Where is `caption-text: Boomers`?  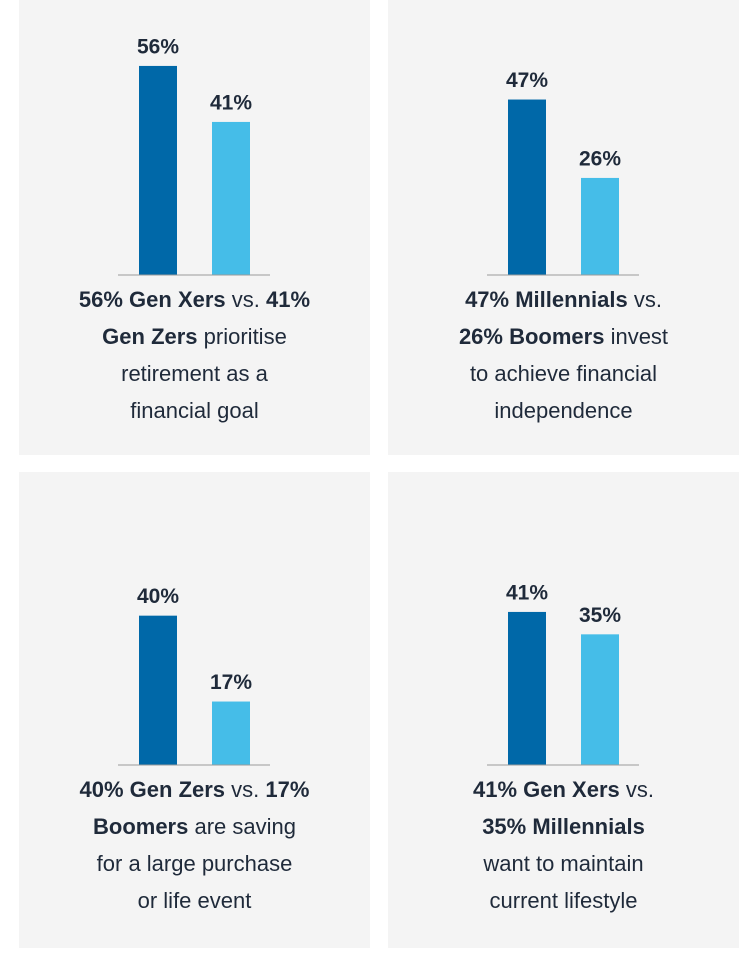 caption-text: Boomers is located at coordinates (140, 826).